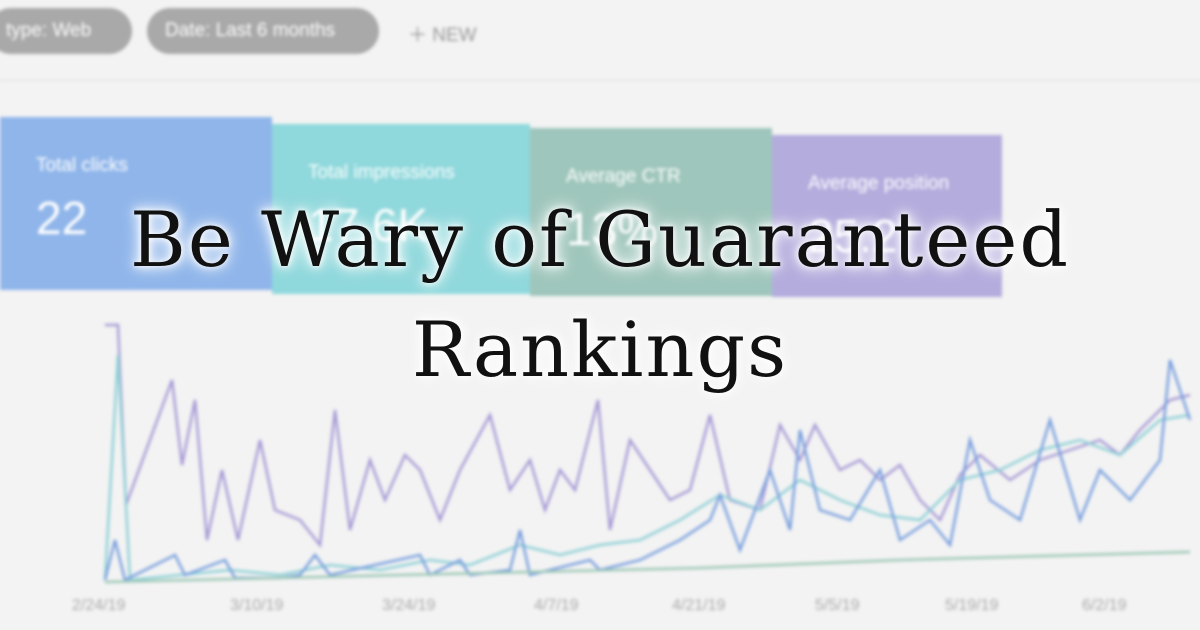 Image resolution: width=1200 pixels, height=630 pixels. I want to click on card-label: Total clicks, so click(82, 165).